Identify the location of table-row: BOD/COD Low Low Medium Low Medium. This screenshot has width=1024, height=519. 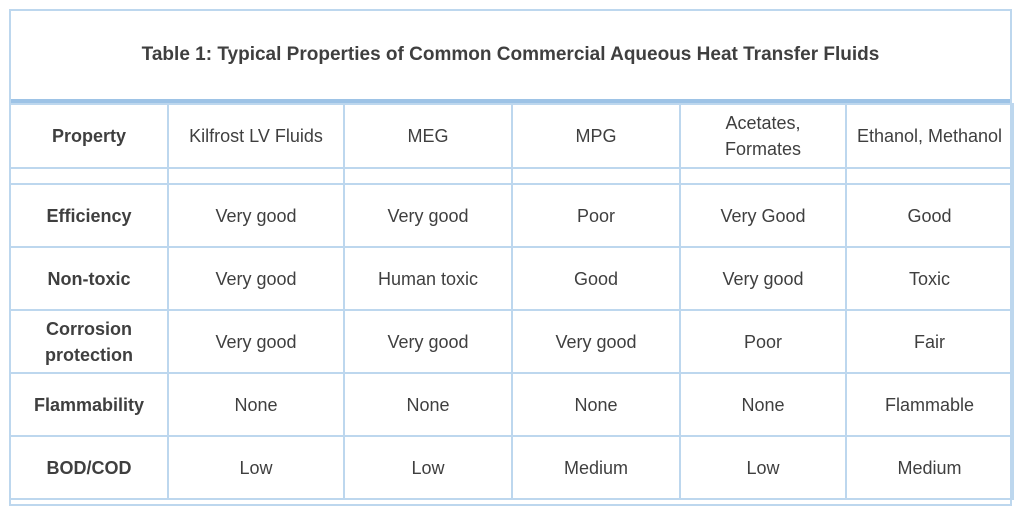
(511, 467).